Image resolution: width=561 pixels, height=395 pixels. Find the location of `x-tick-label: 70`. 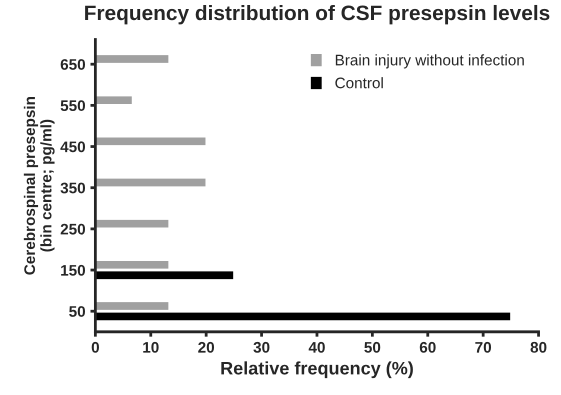

x-tick-label: 70 is located at coordinates (483, 347).